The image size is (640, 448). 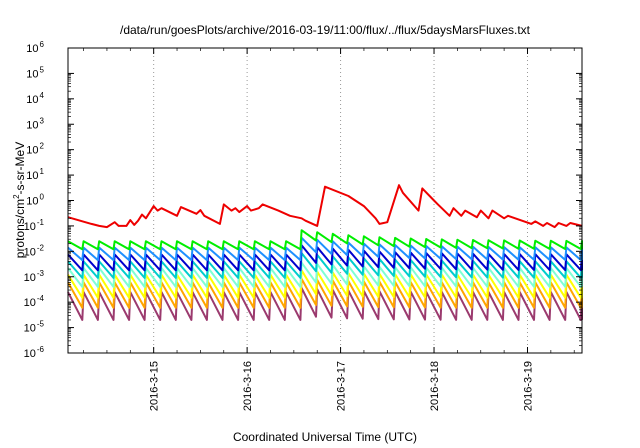 I want to click on x-tick-label: 2016-3-18, so click(x=435, y=386).